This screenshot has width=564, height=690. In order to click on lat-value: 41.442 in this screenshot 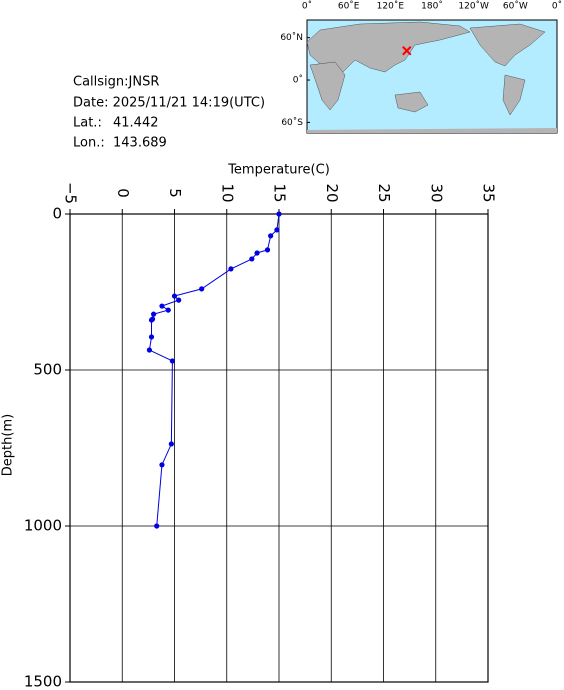, I will do `click(136, 123)`.